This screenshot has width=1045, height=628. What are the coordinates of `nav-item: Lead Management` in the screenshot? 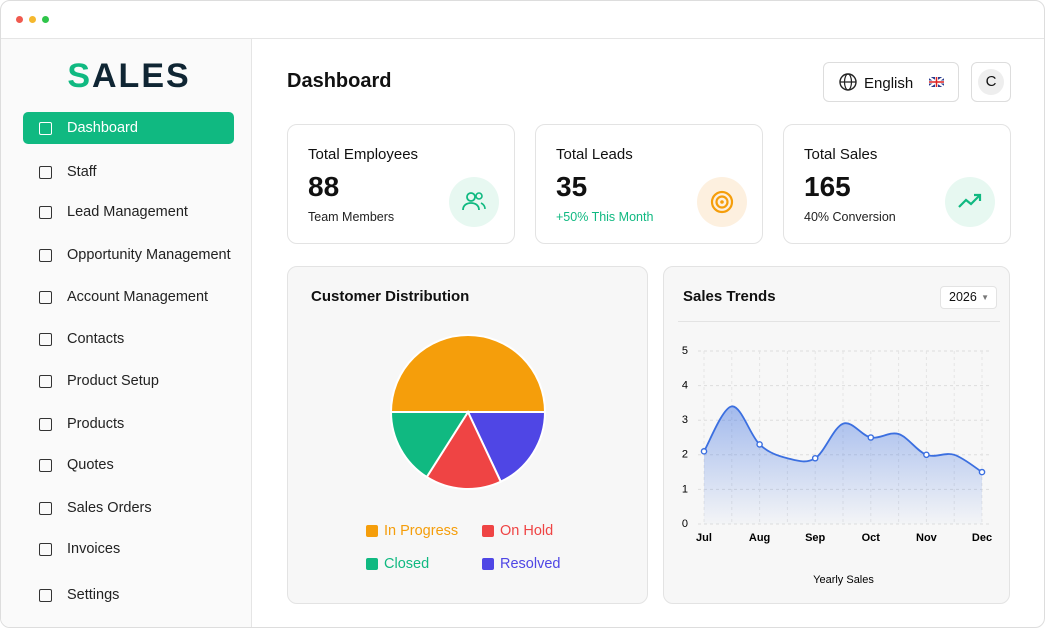 It's located at (128, 212).